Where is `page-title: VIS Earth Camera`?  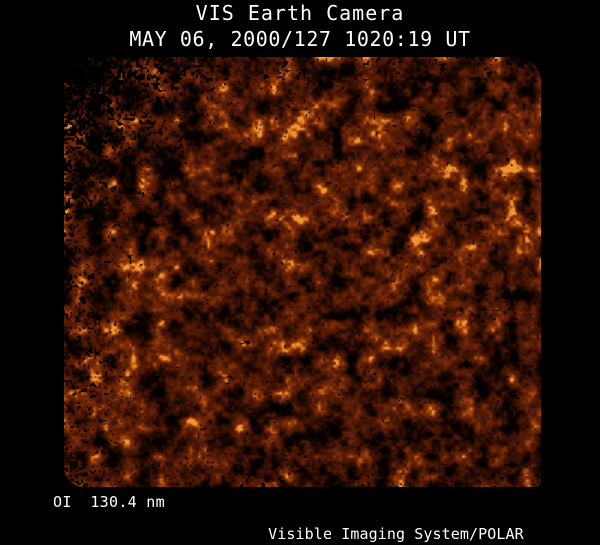 page-title: VIS Earth Camera is located at coordinates (300, 13).